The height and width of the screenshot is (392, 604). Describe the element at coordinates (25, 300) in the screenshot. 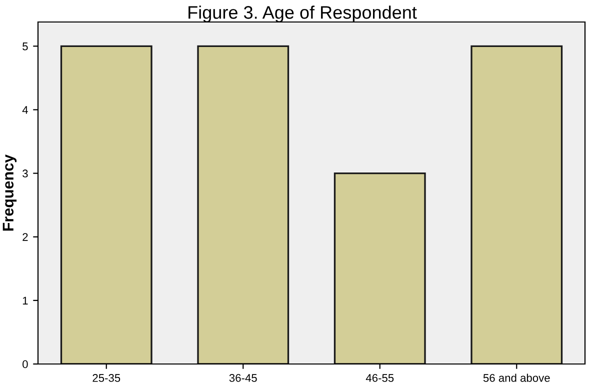

I see `y-tick-label: 1` at that location.